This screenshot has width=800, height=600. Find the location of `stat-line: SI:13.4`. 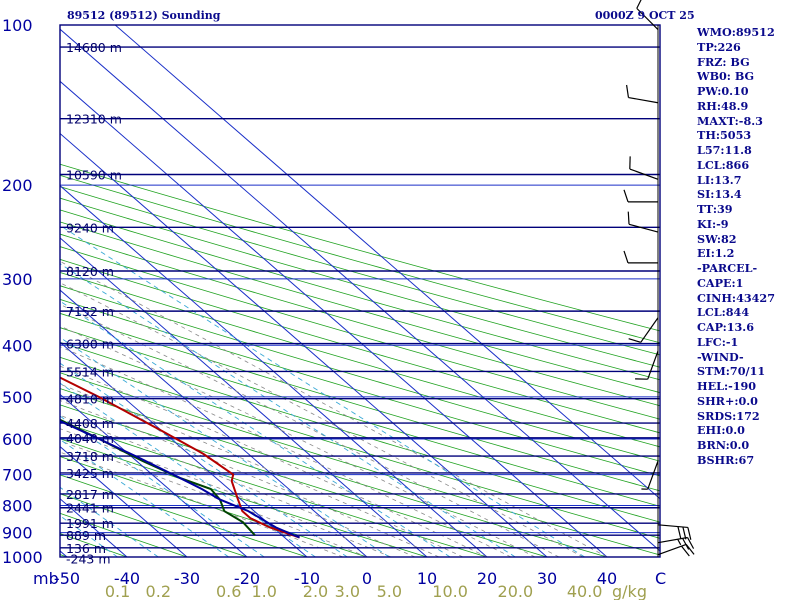

stat-line: SI:13.4 is located at coordinates (748, 194).